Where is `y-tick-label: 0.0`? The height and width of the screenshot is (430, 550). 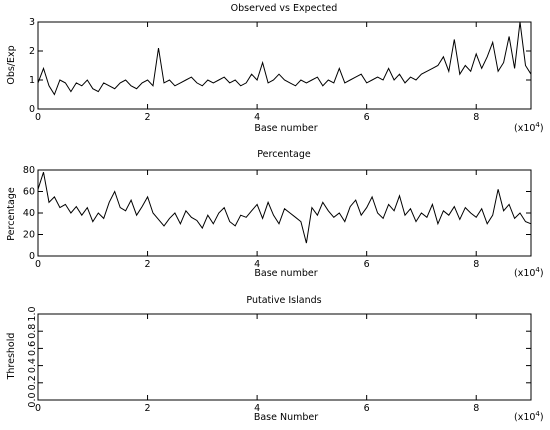
y-tick-label: 0.0 is located at coordinates (32, 399).